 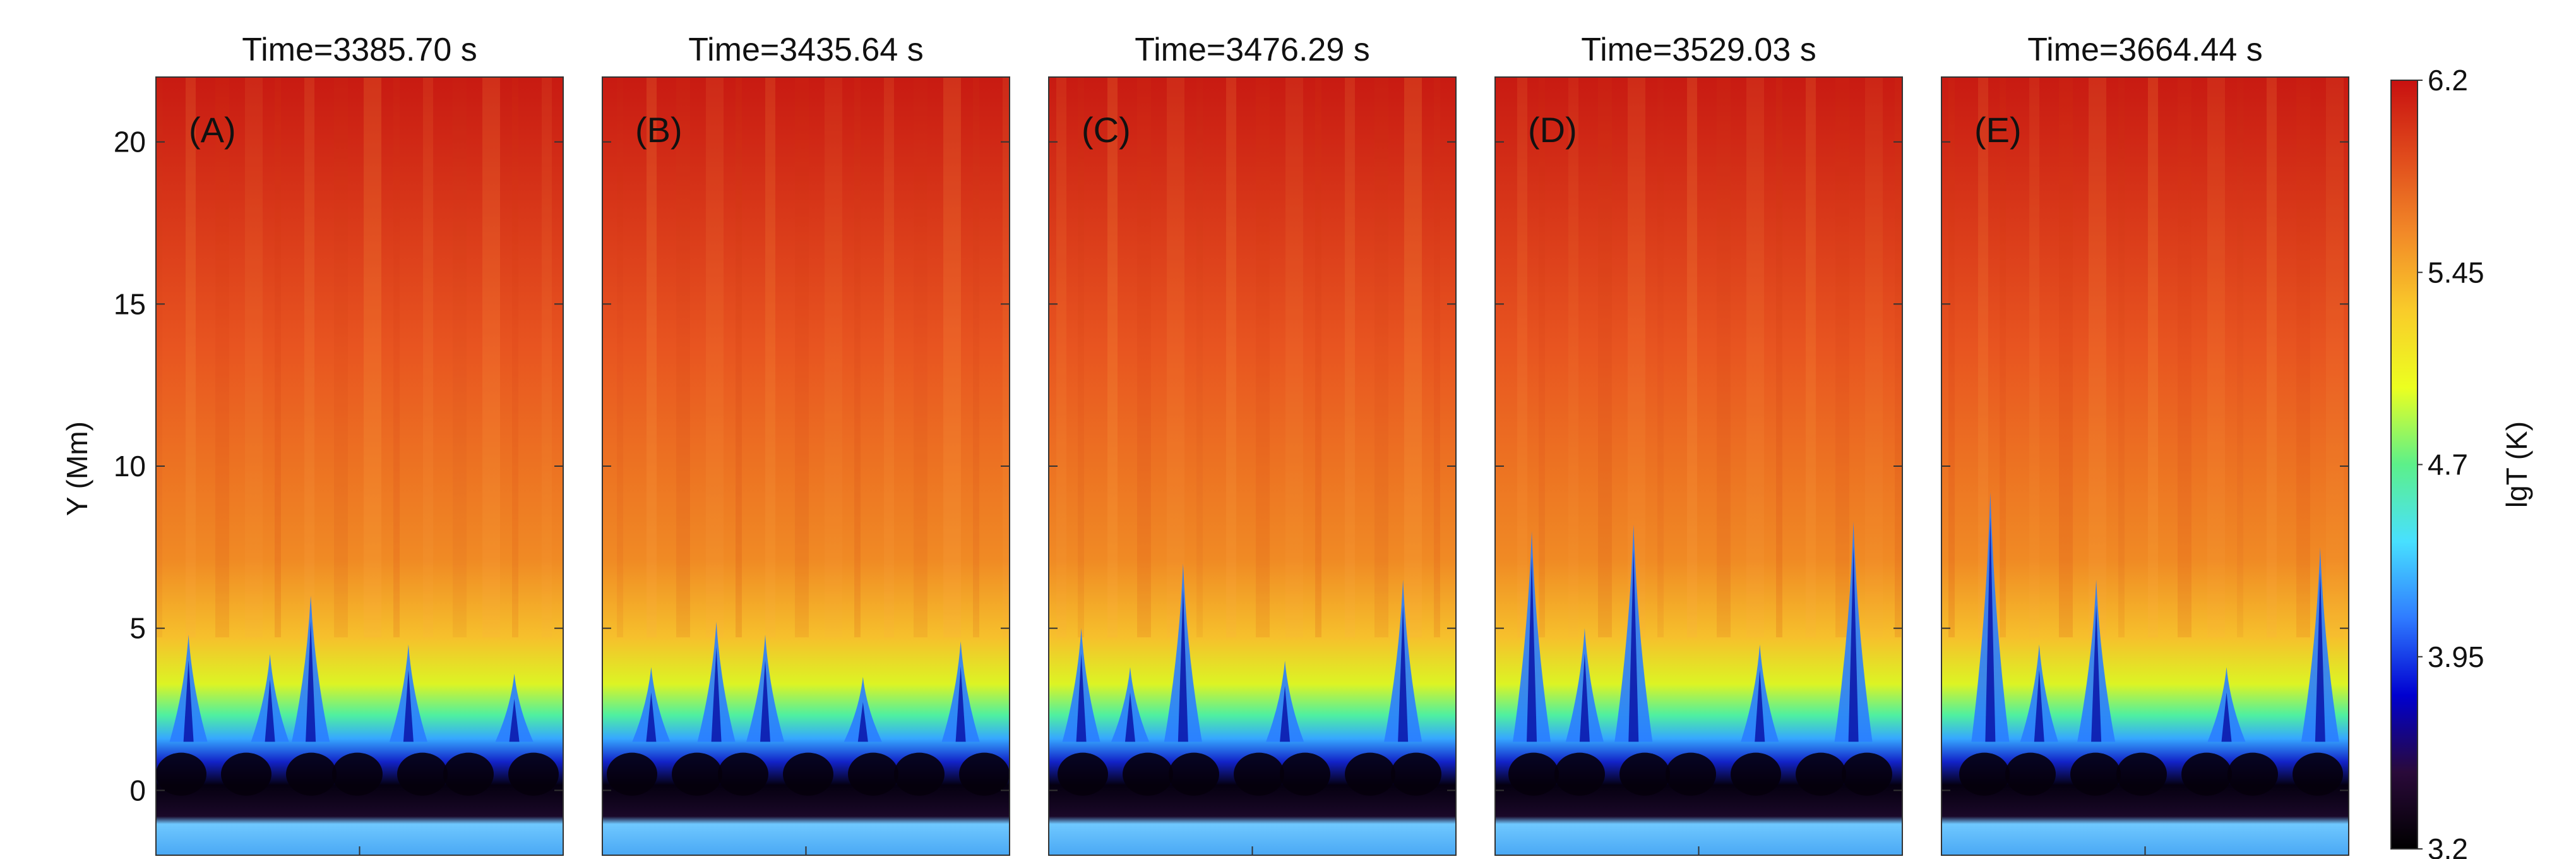 What do you see at coordinates (2516, 464) in the screenshot?
I see `colorbar-label: lgT (K)` at bounding box center [2516, 464].